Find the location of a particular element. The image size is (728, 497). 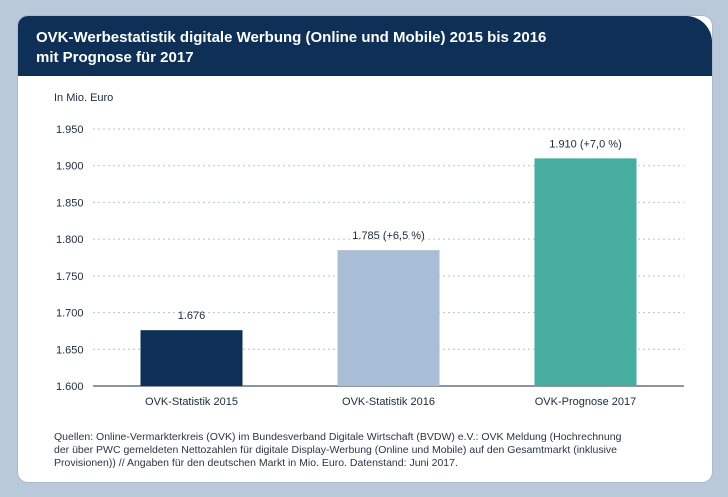

x-tick-label: OVK-Prognose 2017 is located at coordinates (586, 402).